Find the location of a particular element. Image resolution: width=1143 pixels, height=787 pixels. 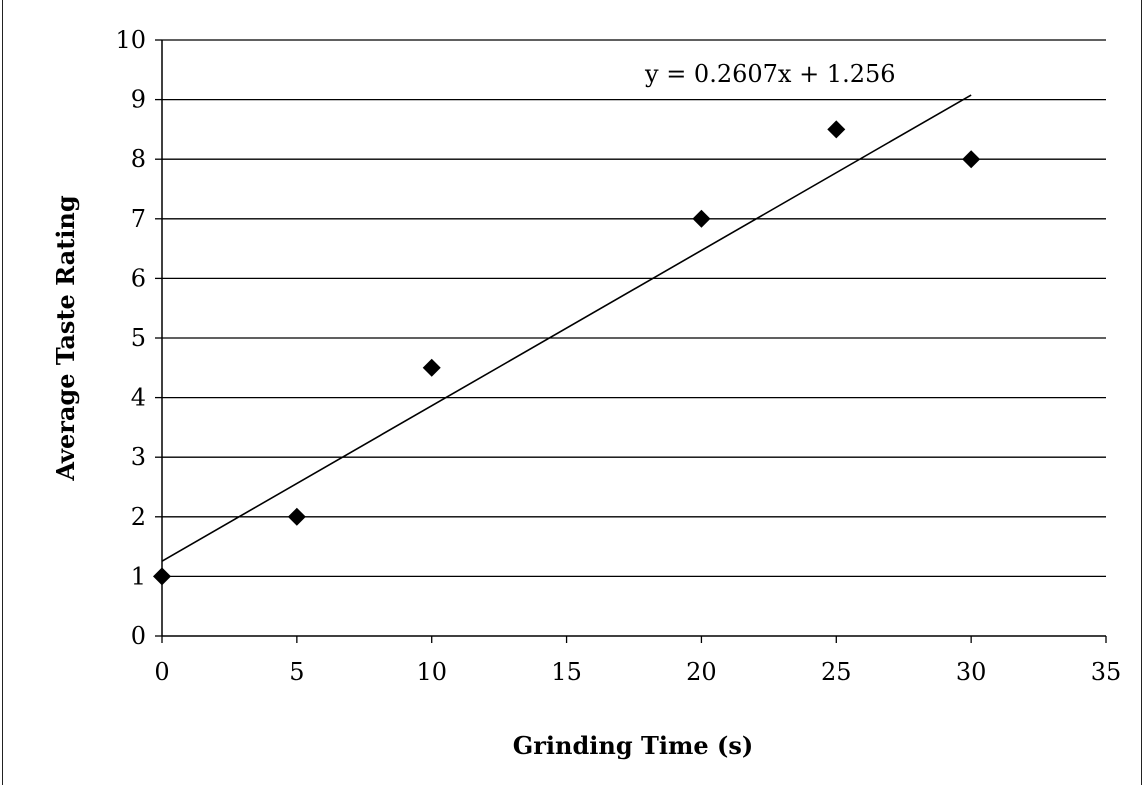

x-tick-label-10: 10 is located at coordinates (431, 672).